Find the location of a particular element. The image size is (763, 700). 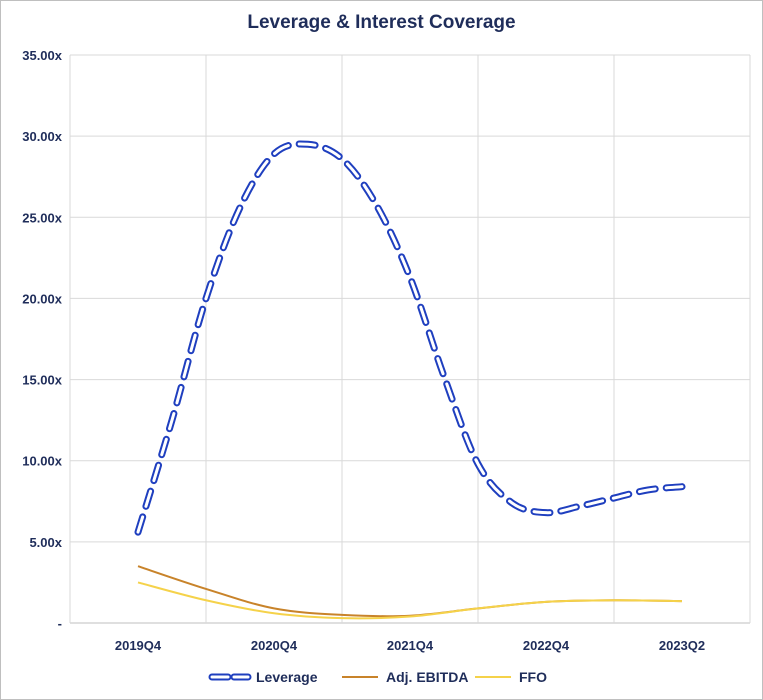

series-adj-ebitda-stroke is located at coordinates (410, 591).